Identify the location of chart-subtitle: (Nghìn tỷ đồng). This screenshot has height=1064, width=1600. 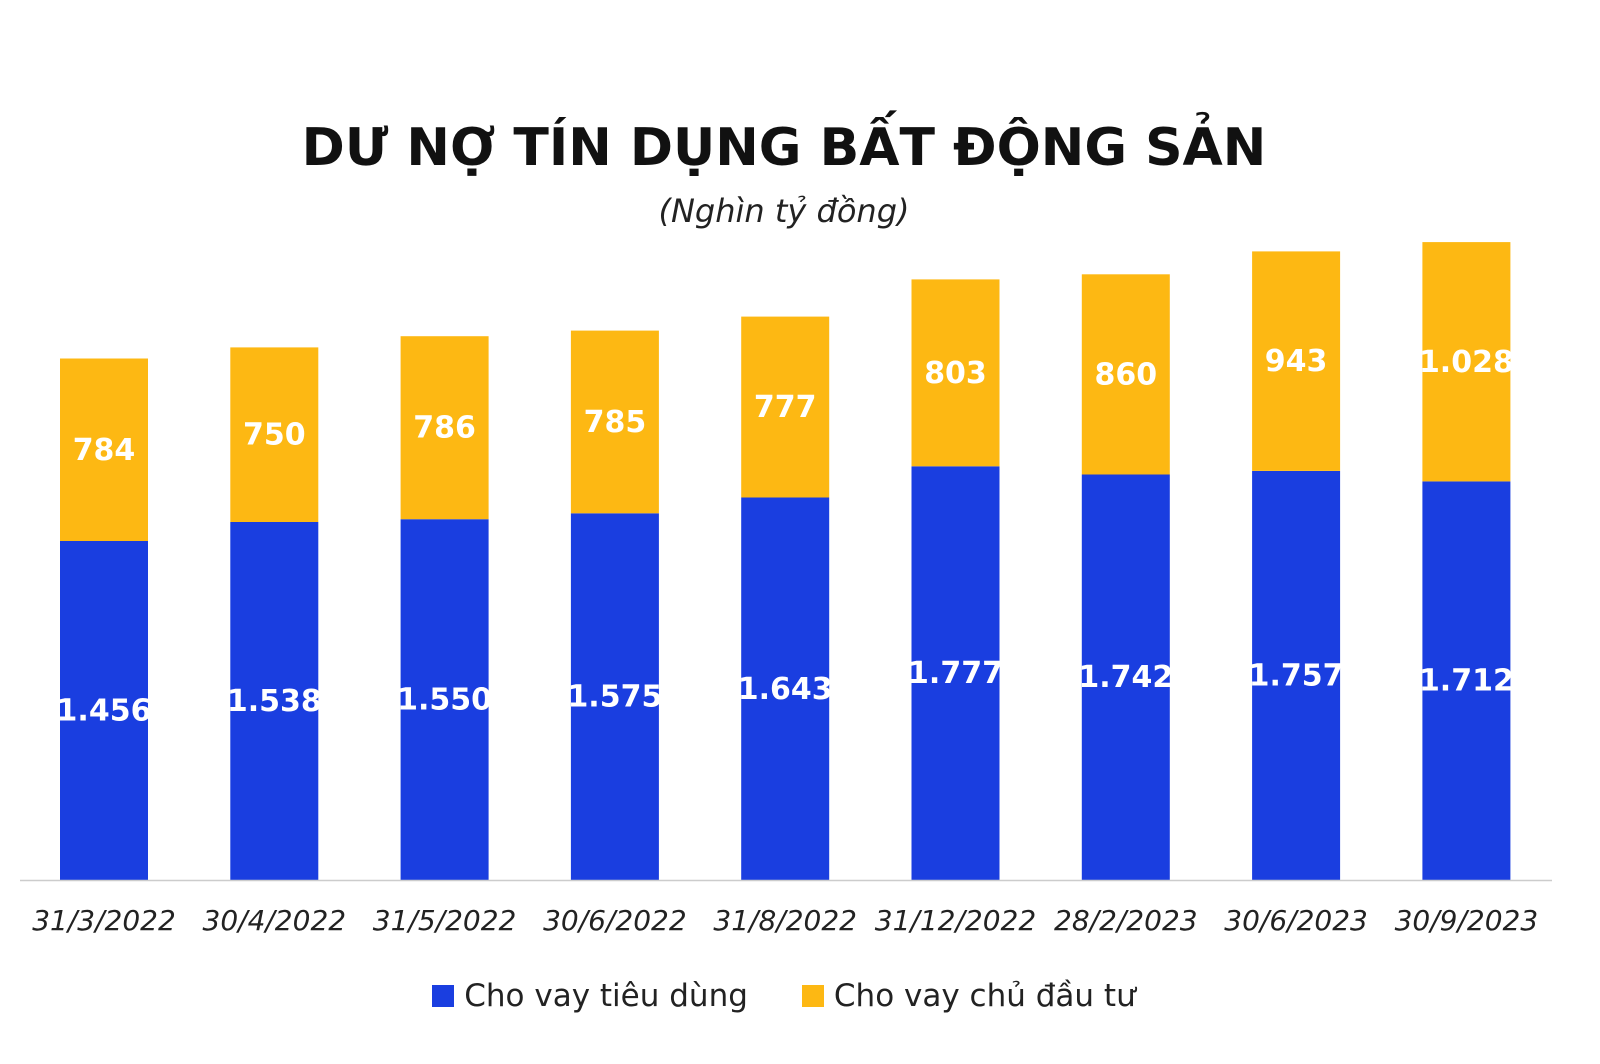
(784, 211).